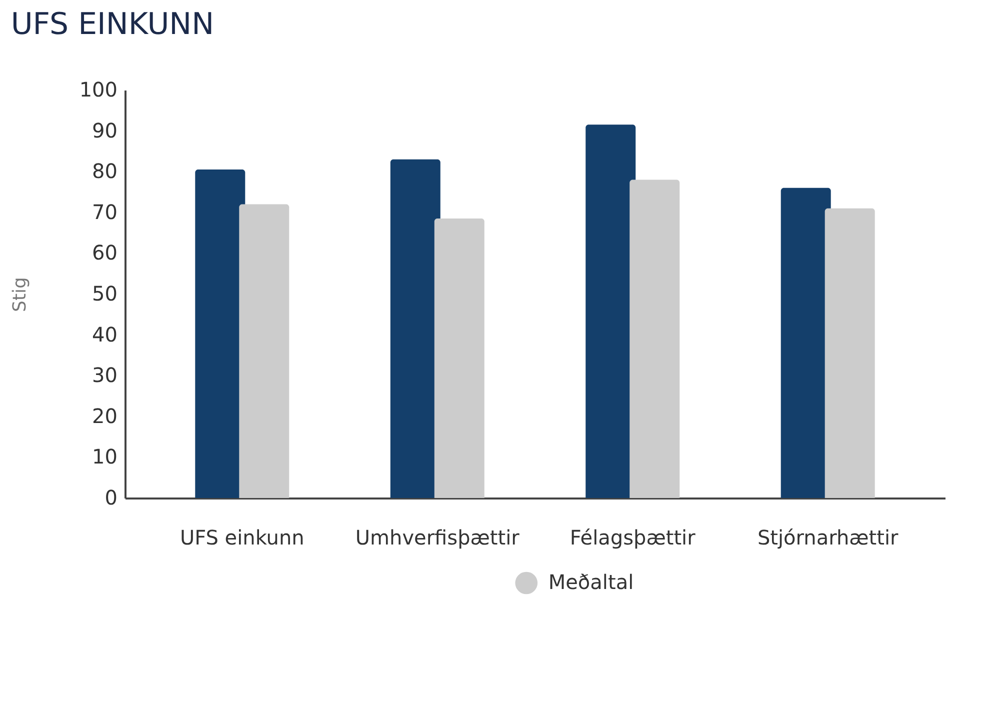 This screenshot has width=995, height=702. I want to click on y-tick-label: 10, so click(105, 456).